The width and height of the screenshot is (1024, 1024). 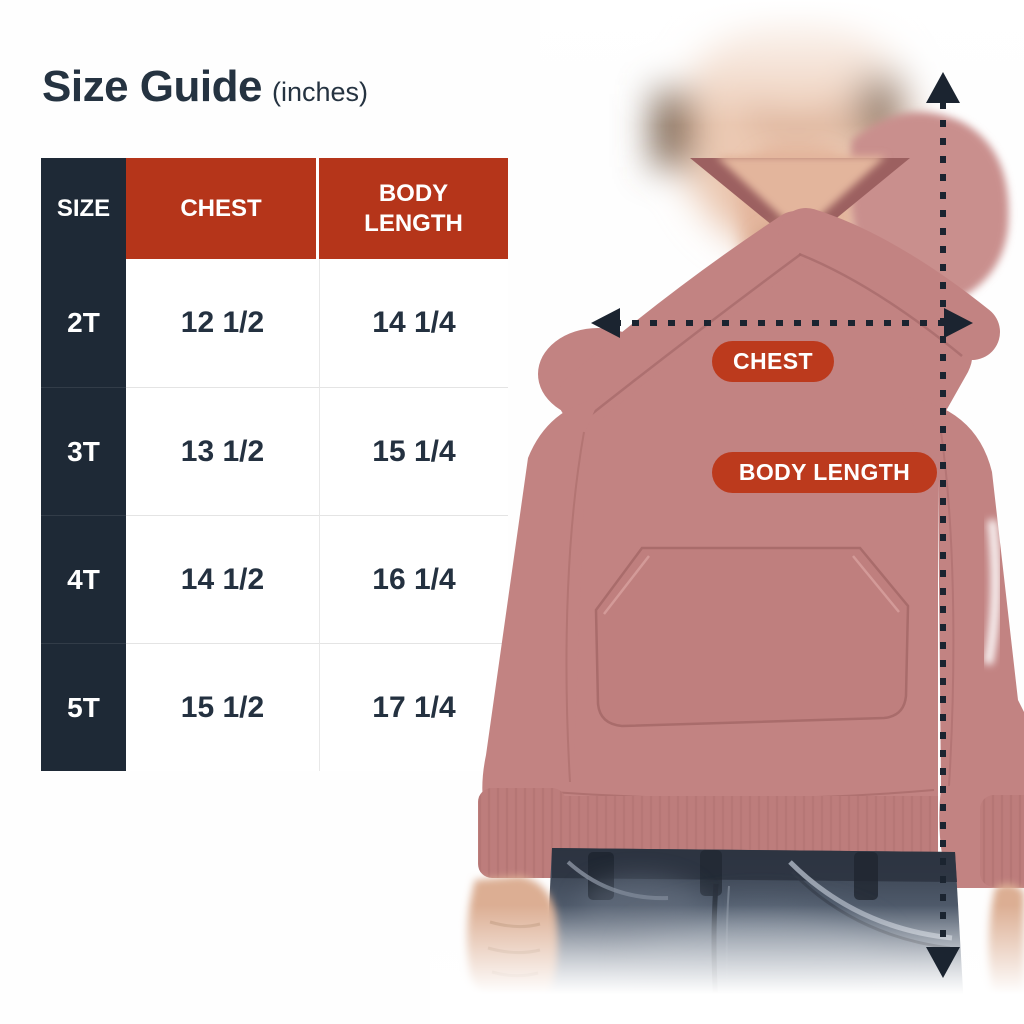 What do you see at coordinates (1002, 841) in the screenshot?
I see `right-cuff-ribs` at bounding box center [1002, 841].